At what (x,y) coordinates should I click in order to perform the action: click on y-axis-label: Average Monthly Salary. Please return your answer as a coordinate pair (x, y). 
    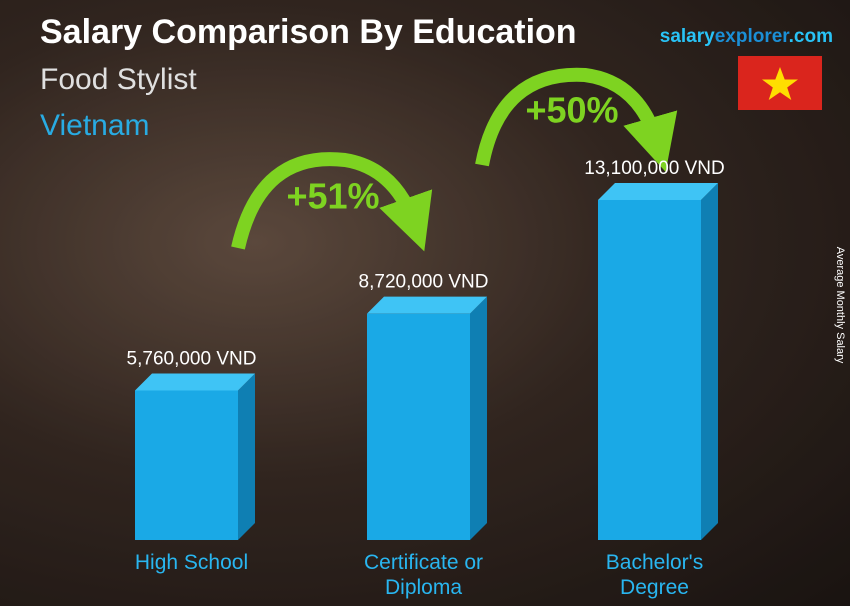
    Looking at the image, I should click on (840, 305).